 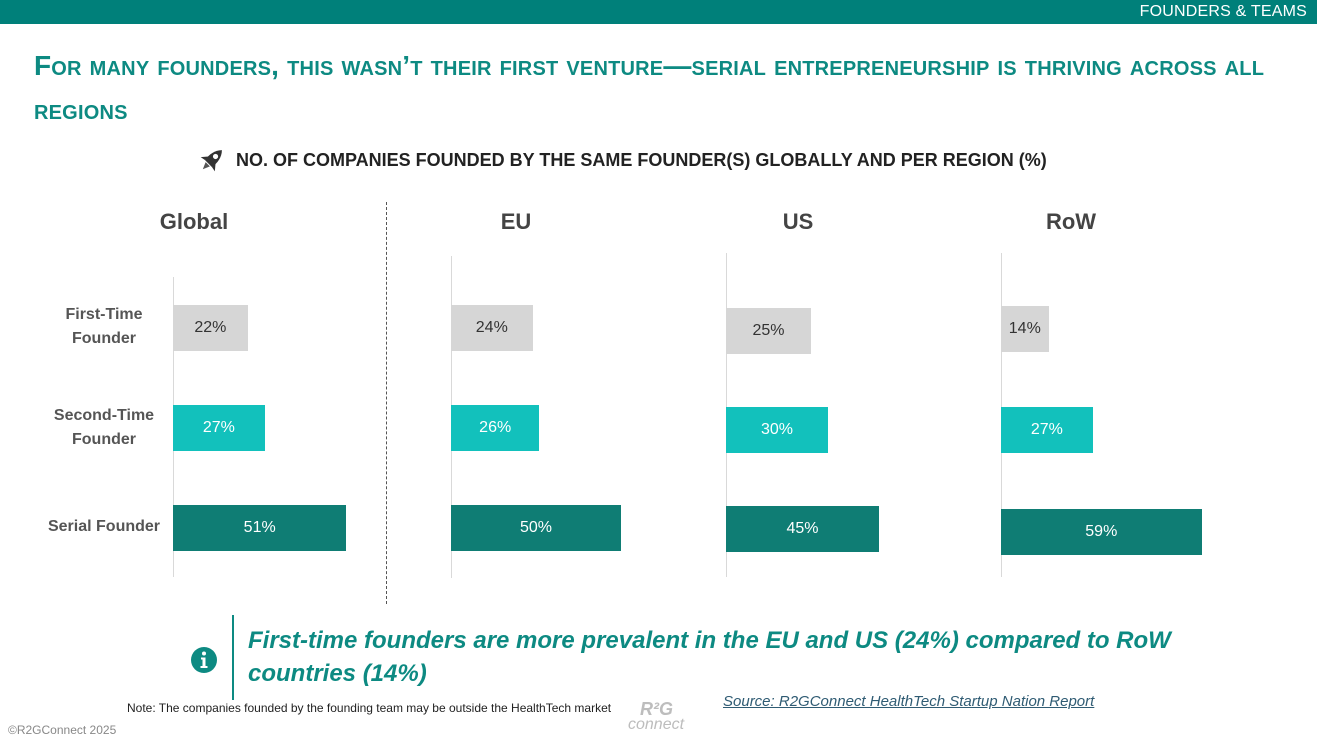 I want to click on bar-label: 50%, so click(x=536, y=527).